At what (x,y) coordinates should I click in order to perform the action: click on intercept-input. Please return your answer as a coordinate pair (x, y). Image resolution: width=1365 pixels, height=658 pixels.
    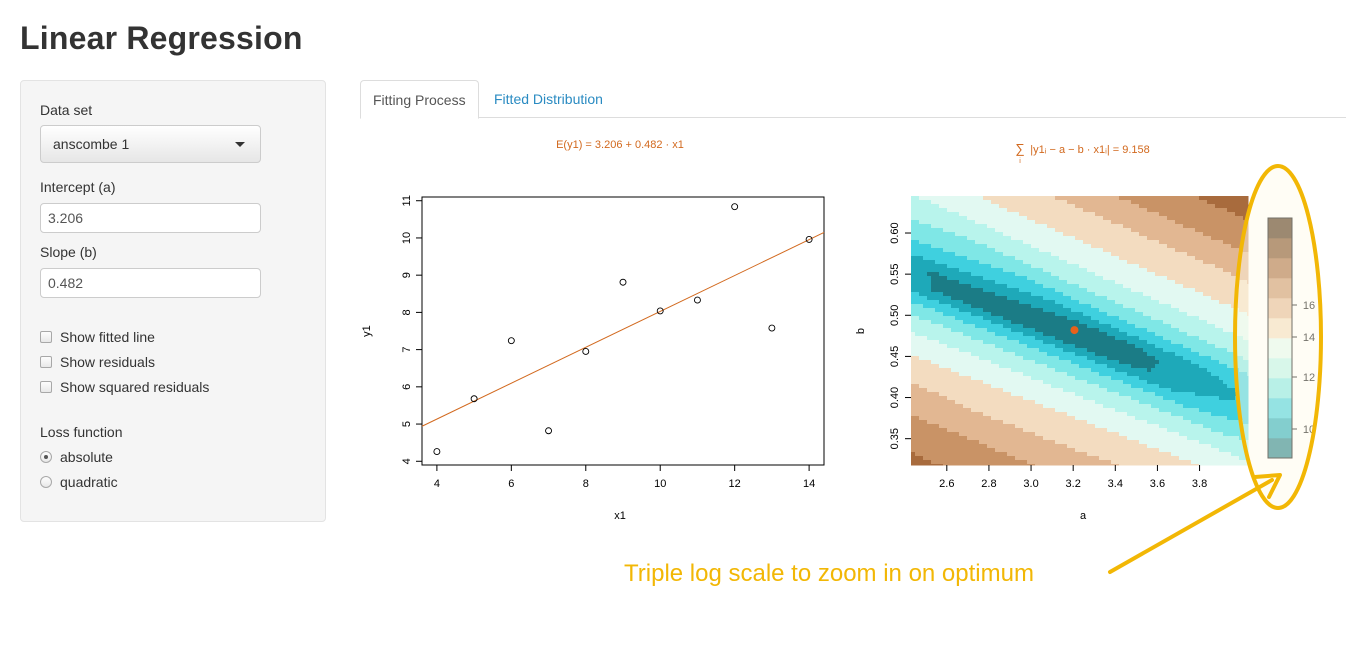
    Looking at the image, I should click on (150, 218).